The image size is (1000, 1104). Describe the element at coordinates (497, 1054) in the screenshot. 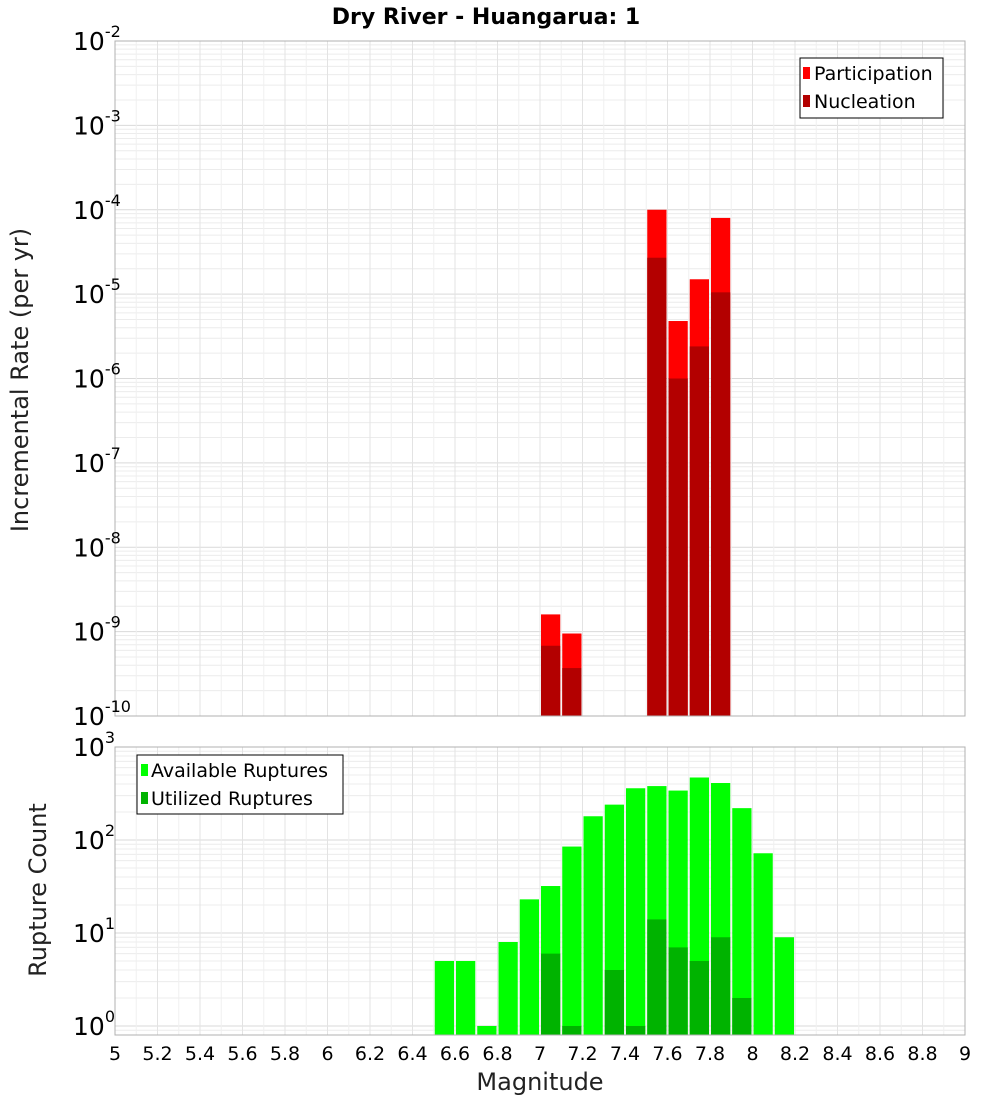

I see `x-tick-label: 6.8` at that location.